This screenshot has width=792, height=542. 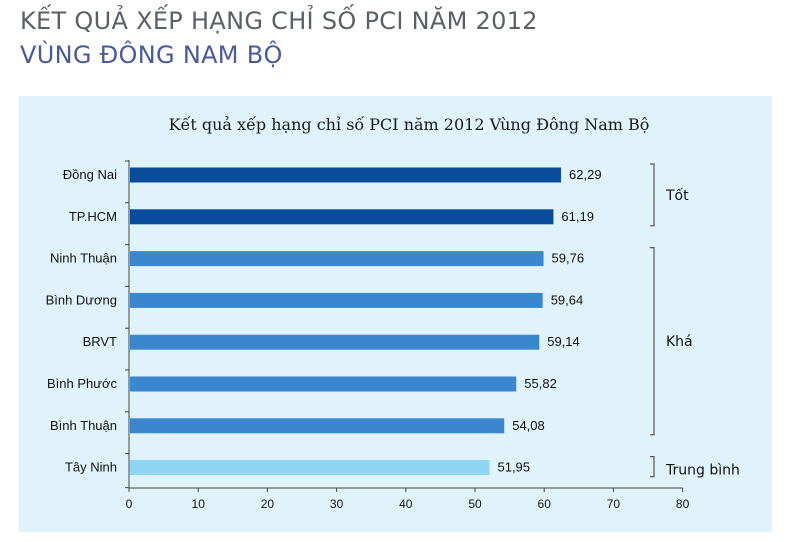 I want to click on data-label: 59,64, so click(x=567, y=299).